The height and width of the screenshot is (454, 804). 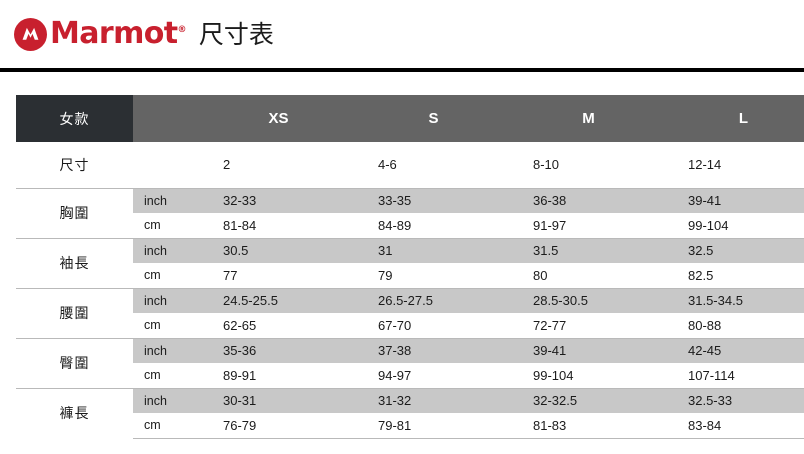 I want to click on cell-sleeve-inch-s: 31, so click(x=433, y=250).